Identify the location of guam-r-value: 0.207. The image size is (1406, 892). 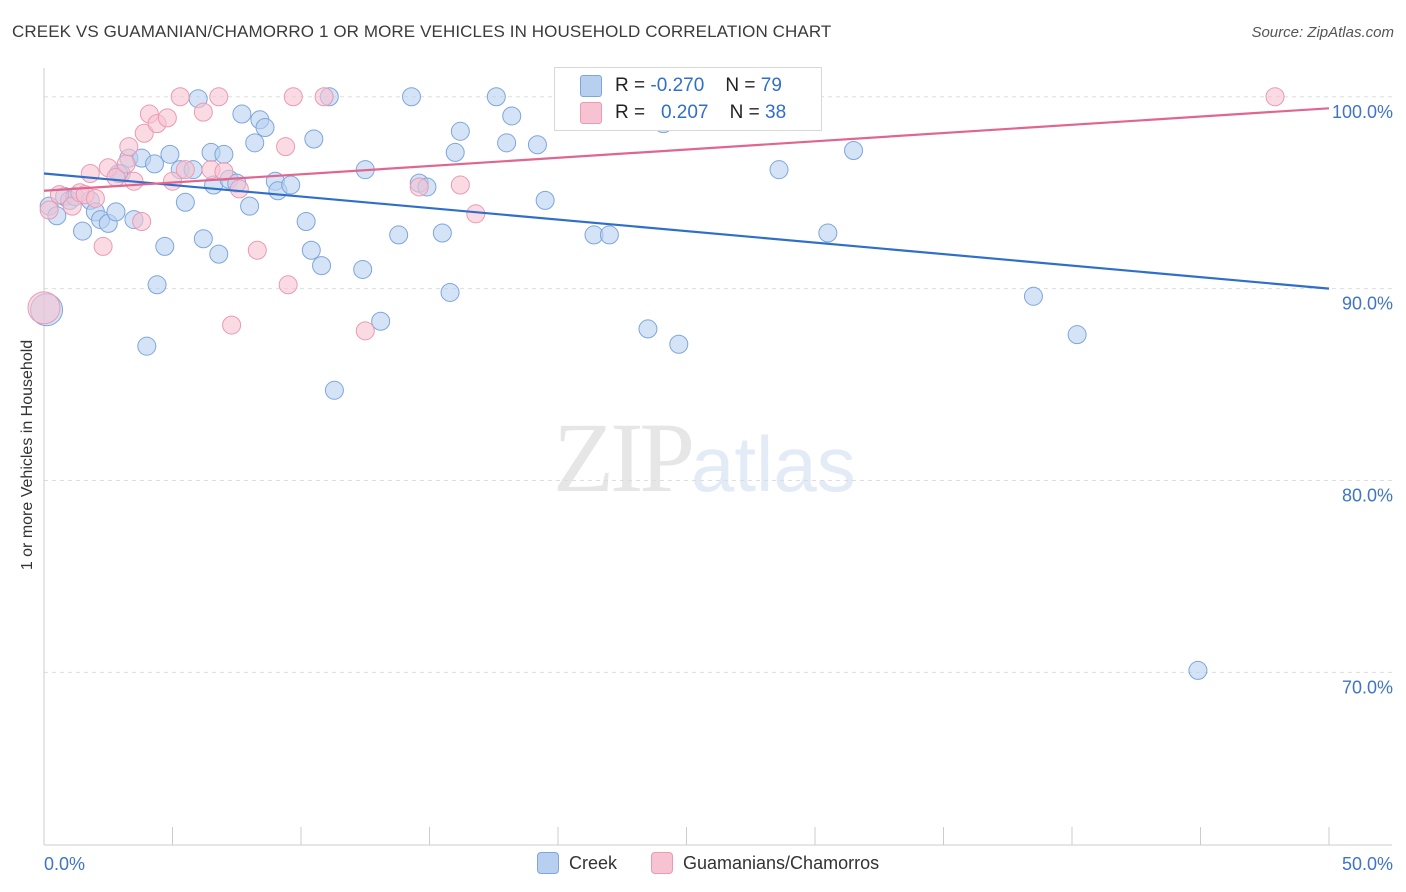
(684, 112).